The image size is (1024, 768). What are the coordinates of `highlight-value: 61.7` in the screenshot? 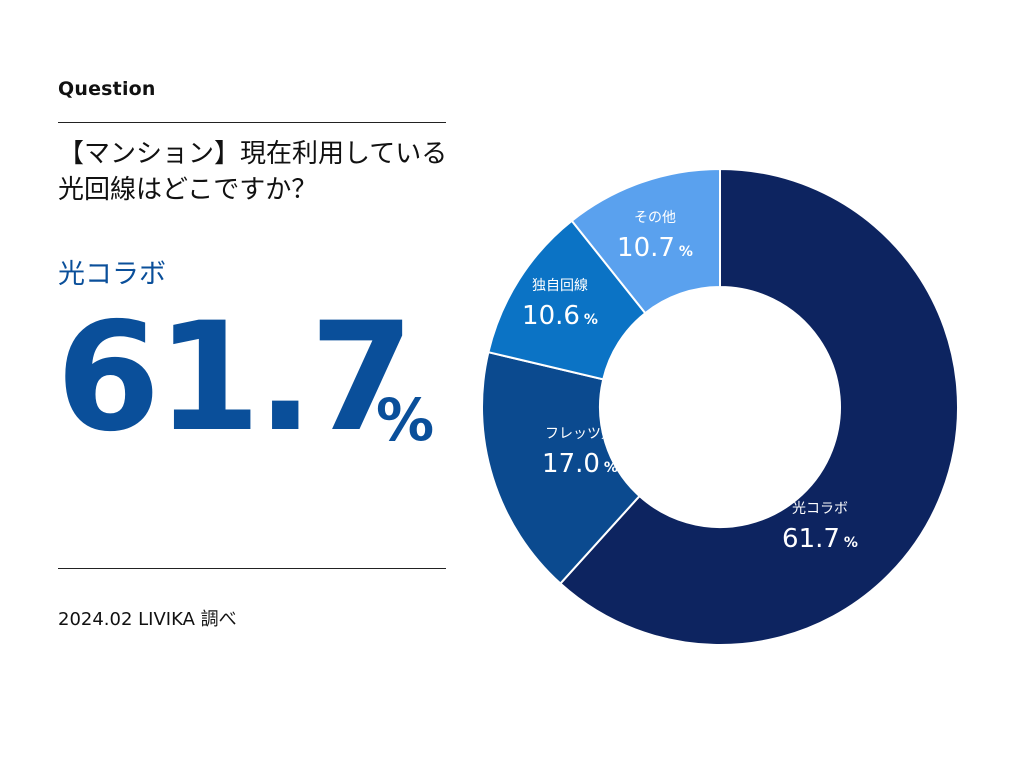 It's located at (235, 378).